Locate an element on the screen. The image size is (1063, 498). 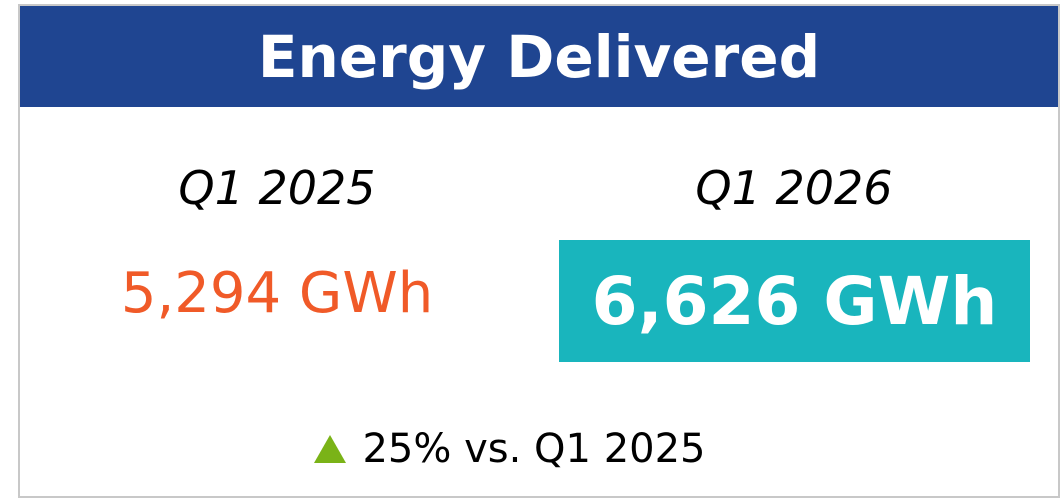
change-row: 25% vs. Q1 2025 is located at coordinates (539, 449).